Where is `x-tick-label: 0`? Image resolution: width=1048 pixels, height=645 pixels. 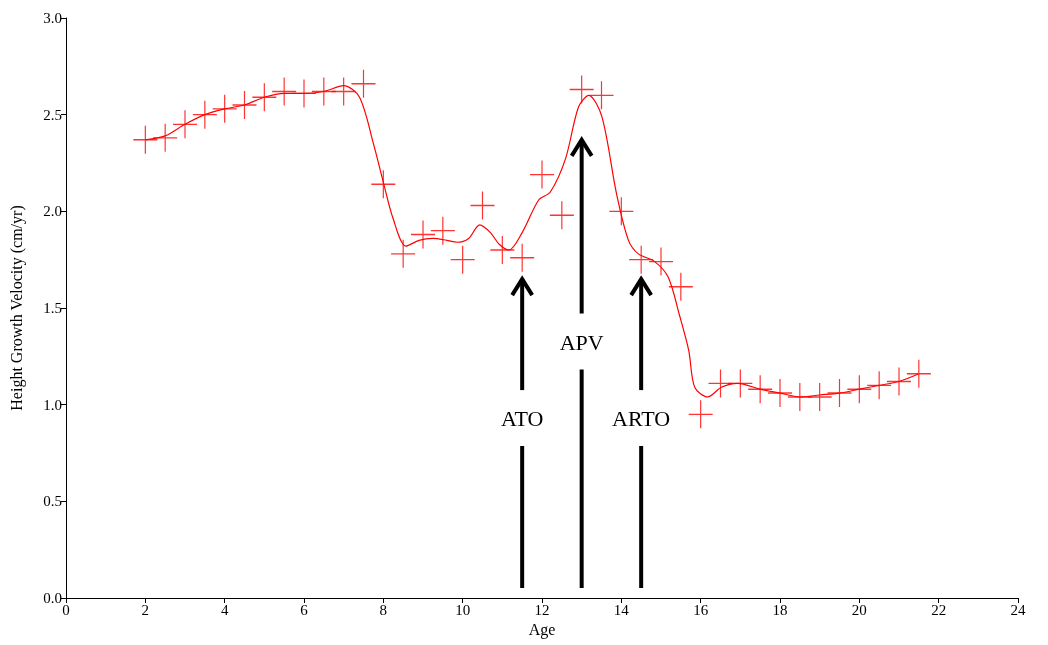
x-tick-label: 0 is located at coordinates (66, 609).